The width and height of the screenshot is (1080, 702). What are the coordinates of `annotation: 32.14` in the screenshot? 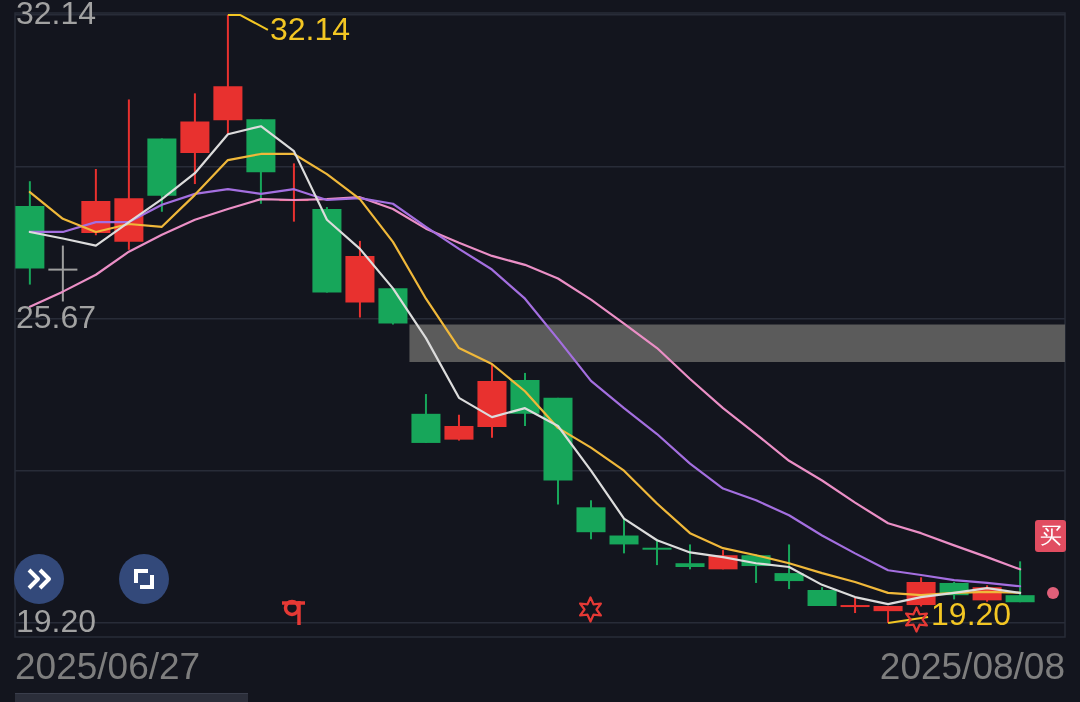 It's located at (309, 28).